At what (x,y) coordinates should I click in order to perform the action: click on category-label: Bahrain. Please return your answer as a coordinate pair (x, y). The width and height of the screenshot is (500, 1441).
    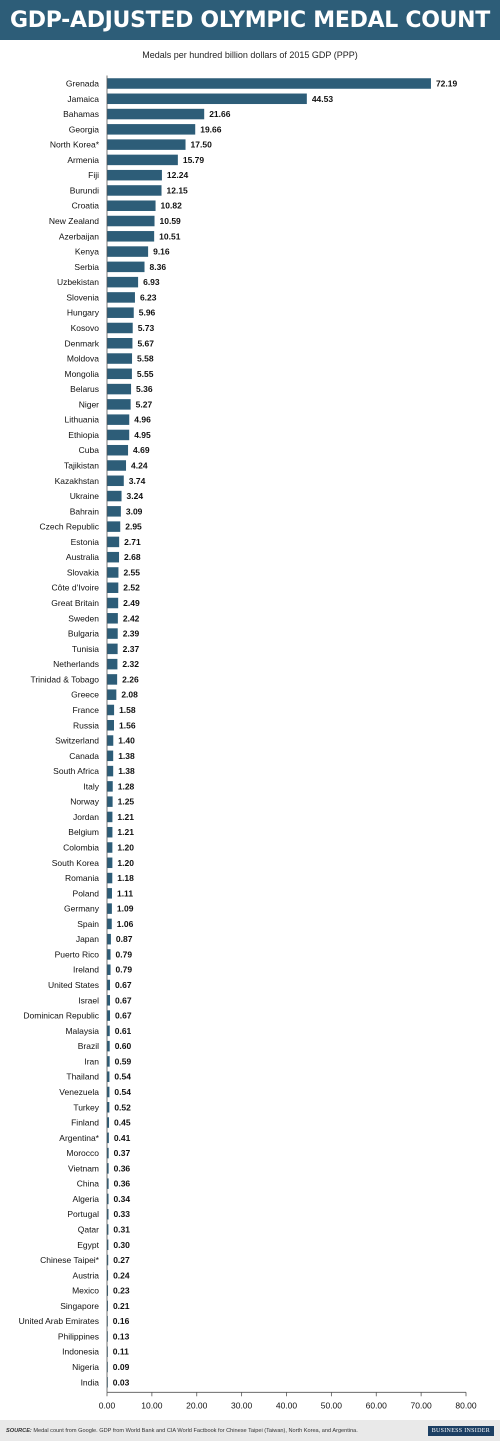
    Looking at the image, I should click on (85, 511).